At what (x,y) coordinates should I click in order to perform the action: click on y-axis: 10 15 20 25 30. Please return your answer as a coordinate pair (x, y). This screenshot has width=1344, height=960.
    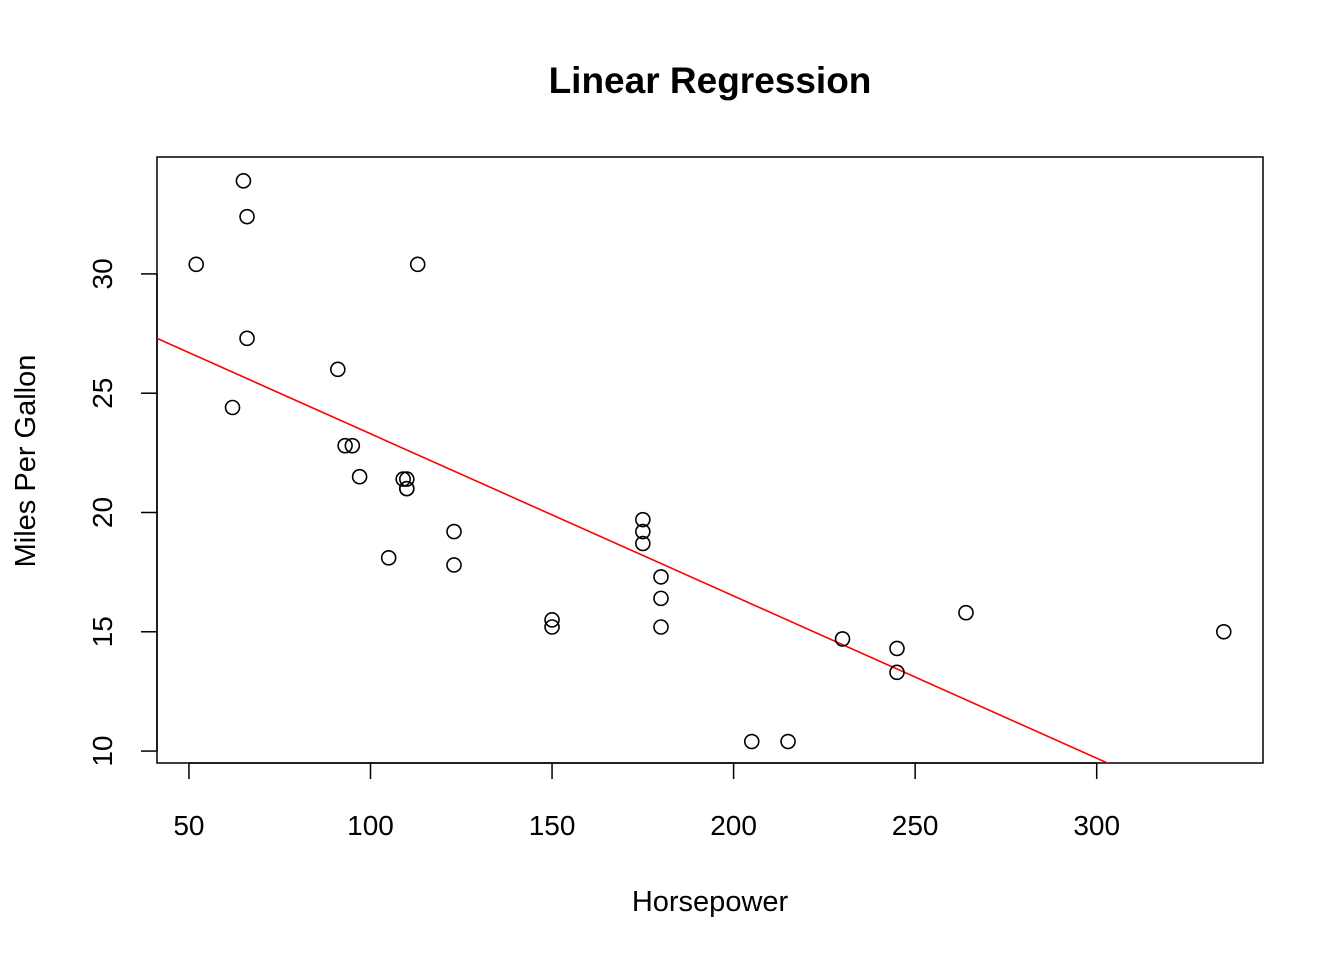
    Looking at the image, I should click on (122, 512).